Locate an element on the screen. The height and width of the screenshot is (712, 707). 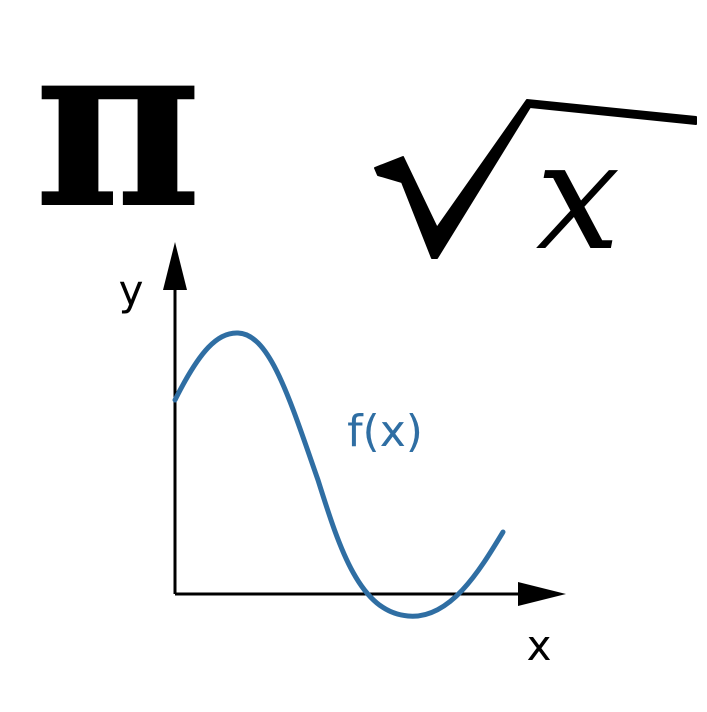
square-root-icon is located at coordinates (535, 179).